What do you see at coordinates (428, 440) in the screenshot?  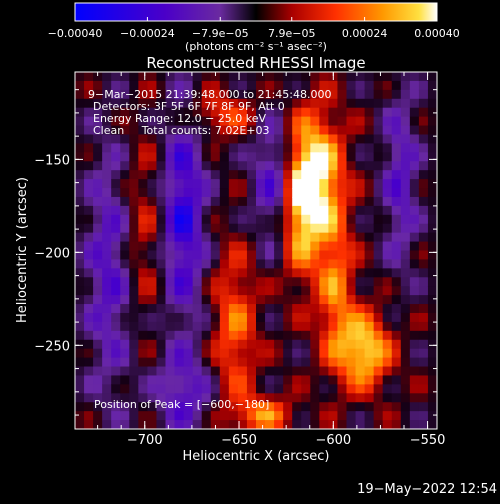 I see `x-tick-label: −550` at bounding box center [428, 440].